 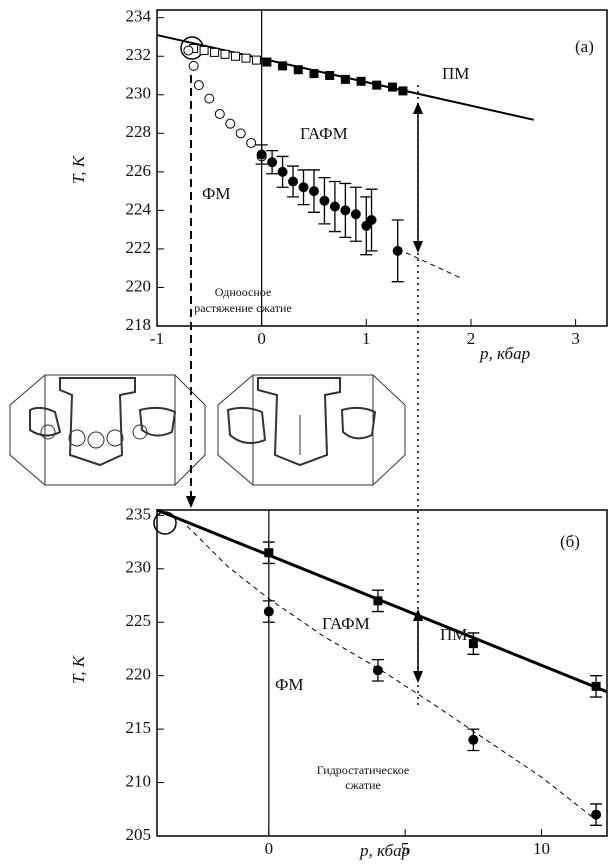 What do you see at coordinates (243, 308) in the screenshot?
I see `annotation: растяжение сжатие` at bounding box center [243, 308].